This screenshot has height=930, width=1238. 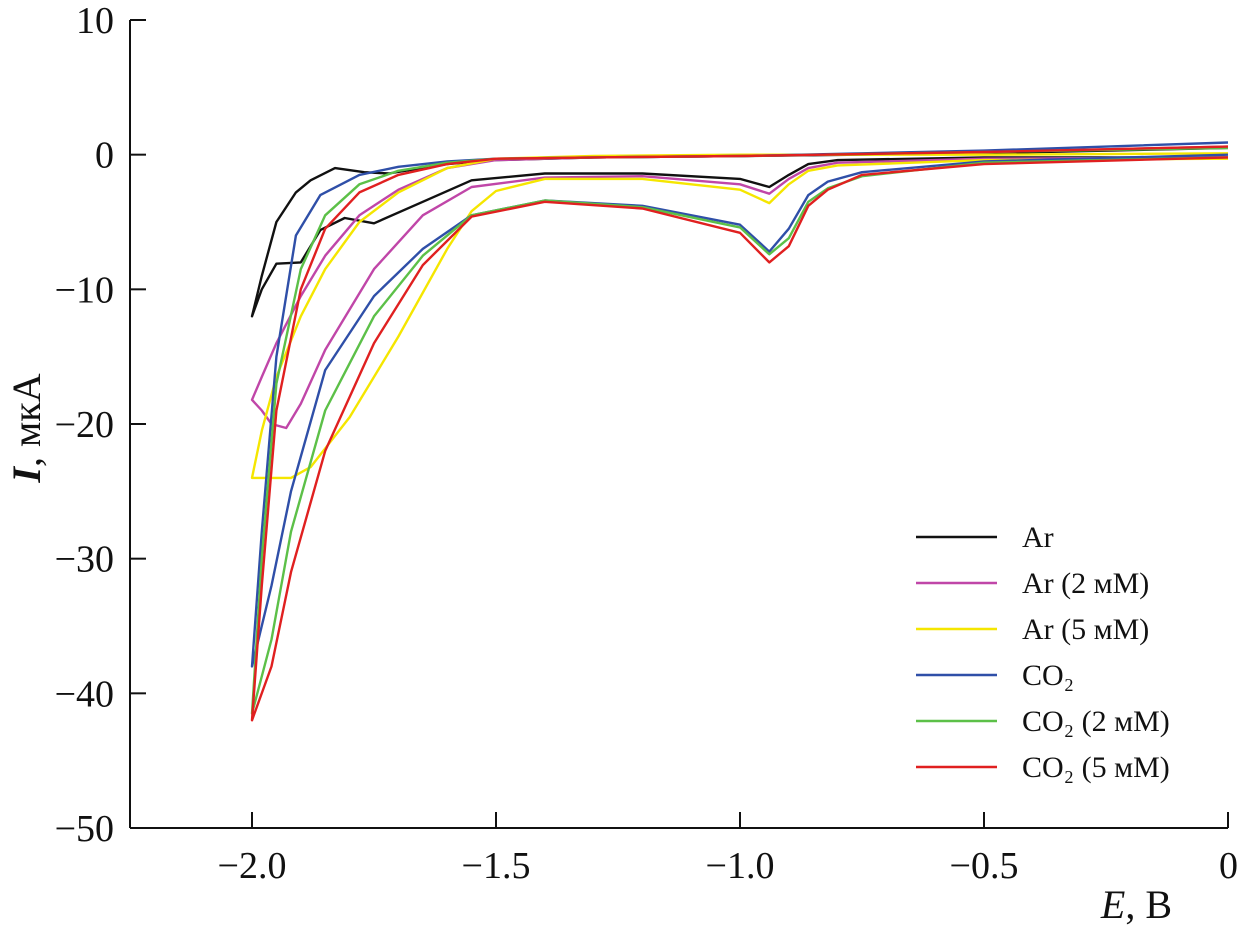 I want to click on legend-label: CO₂ (5 мМ), so click(x=1096, y=767).